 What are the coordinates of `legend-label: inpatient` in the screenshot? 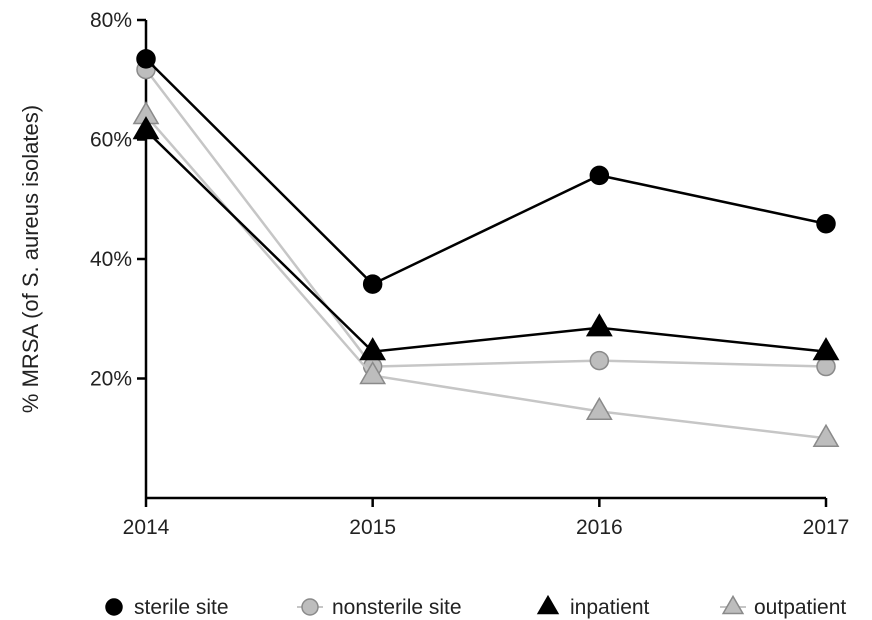 It's located at (610, 607).